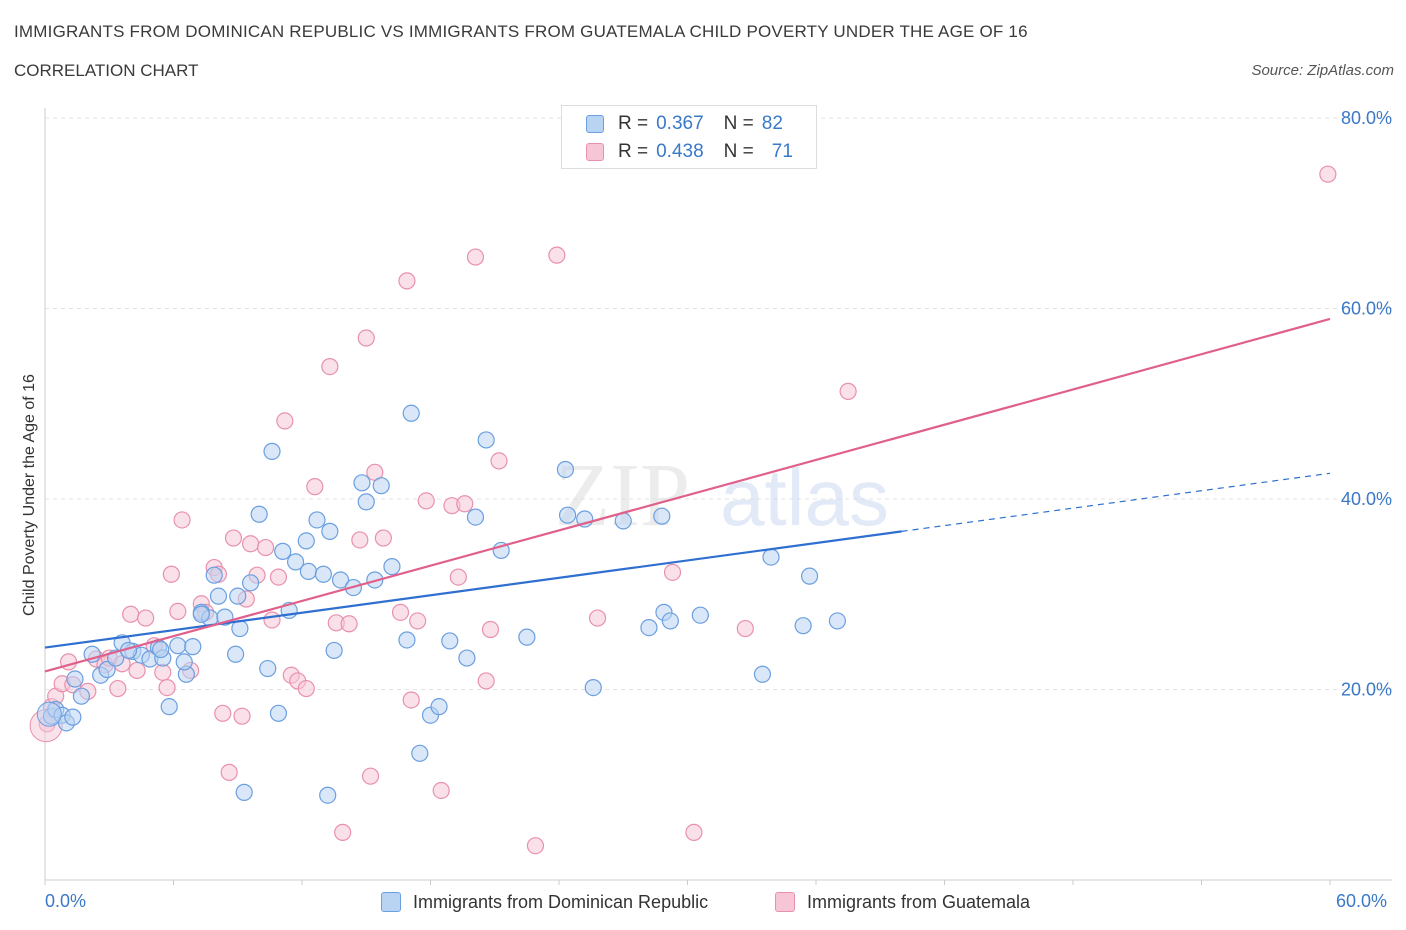 This screenshot has width=1406, height=930. I want to click on y-tick-label: 40.0%, so click(1366, 499).